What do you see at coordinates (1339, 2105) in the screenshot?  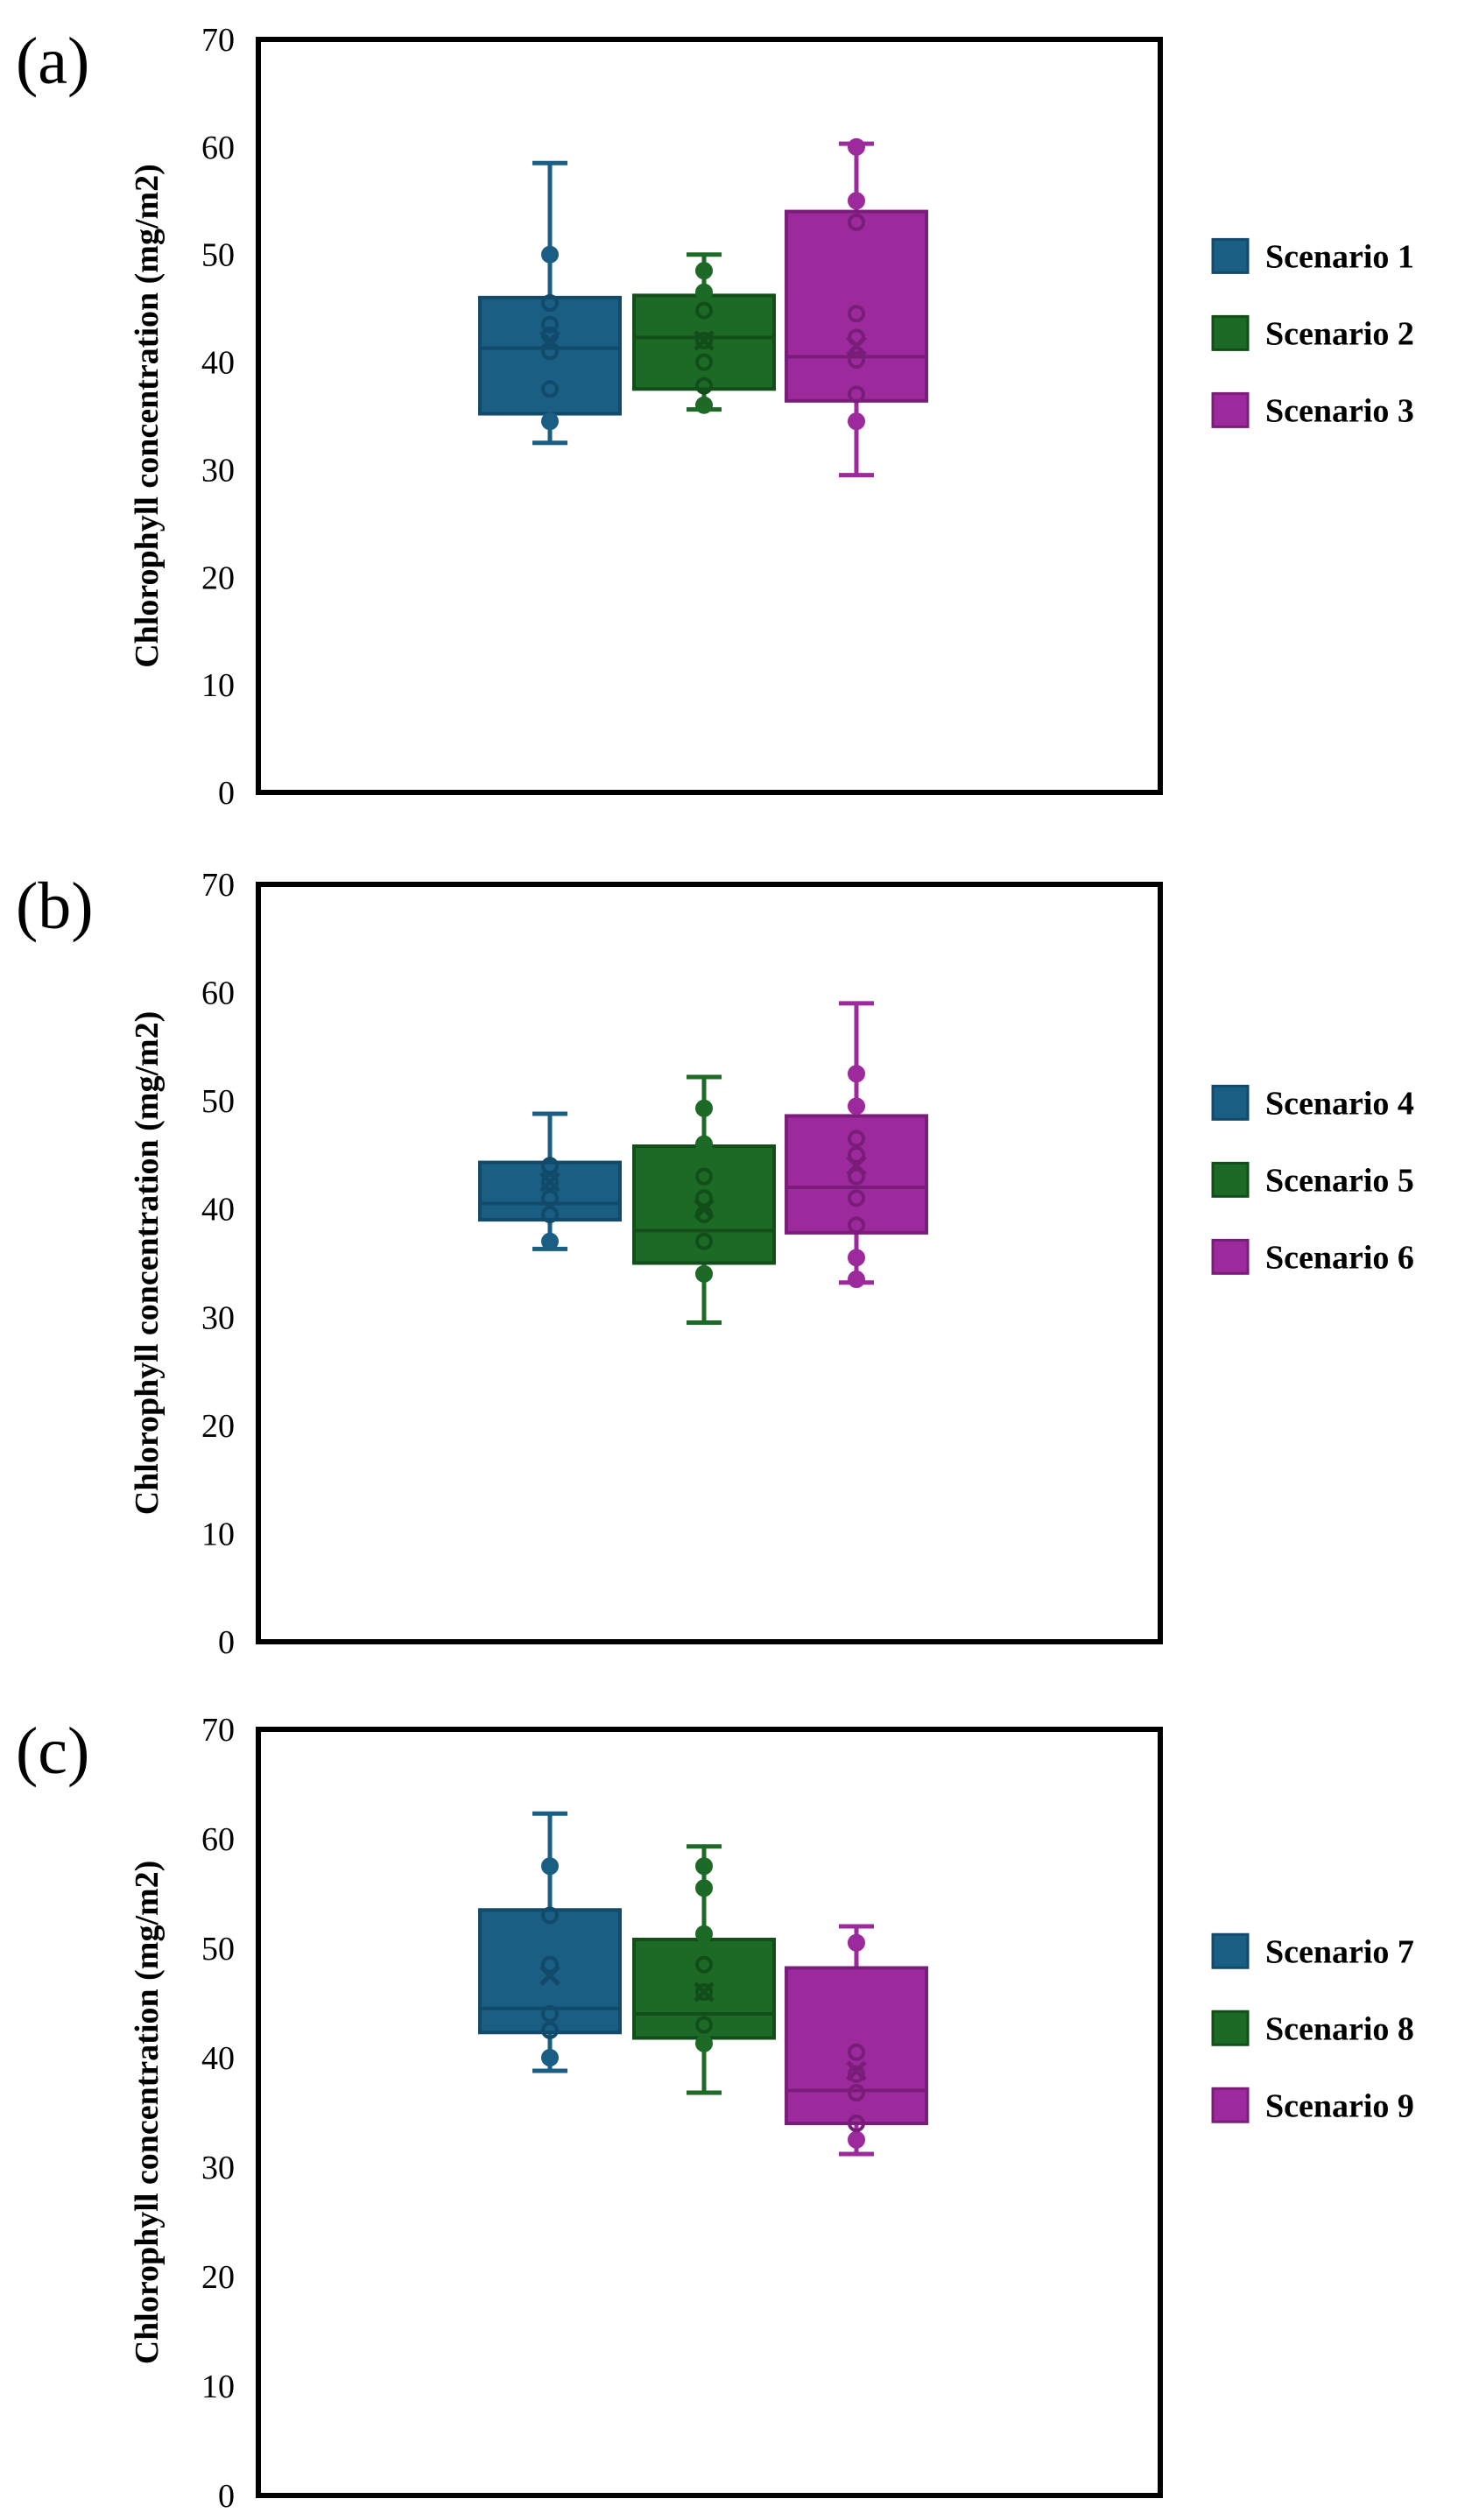 I see `legend-label: Scenario 9` at bounding box center [1339, 2105].